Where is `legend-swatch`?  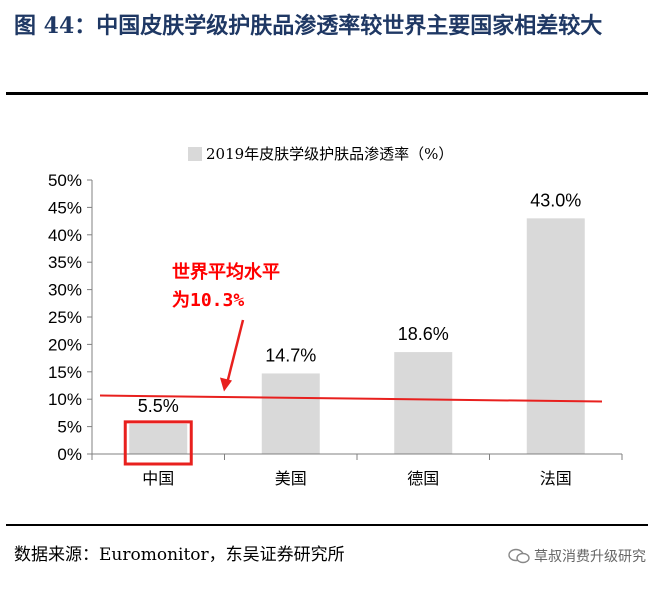
legend-swatch is located at coordinates (195, 154).